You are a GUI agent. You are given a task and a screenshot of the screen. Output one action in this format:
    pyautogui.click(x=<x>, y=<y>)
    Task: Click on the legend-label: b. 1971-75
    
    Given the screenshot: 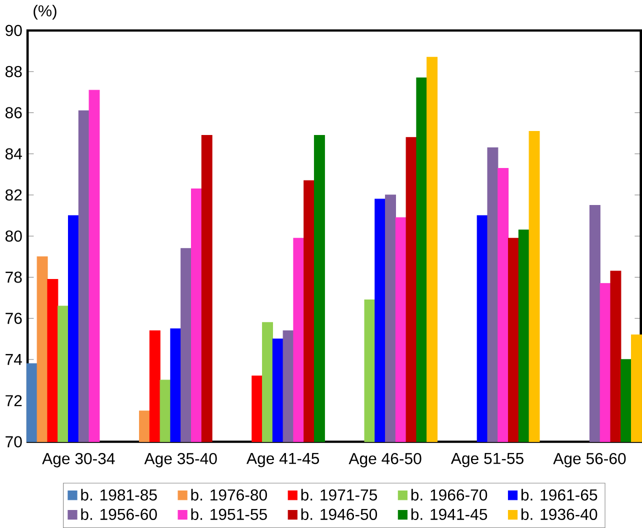 What is the action you would take?
    pyautogui.click(x=339, y=494)
    